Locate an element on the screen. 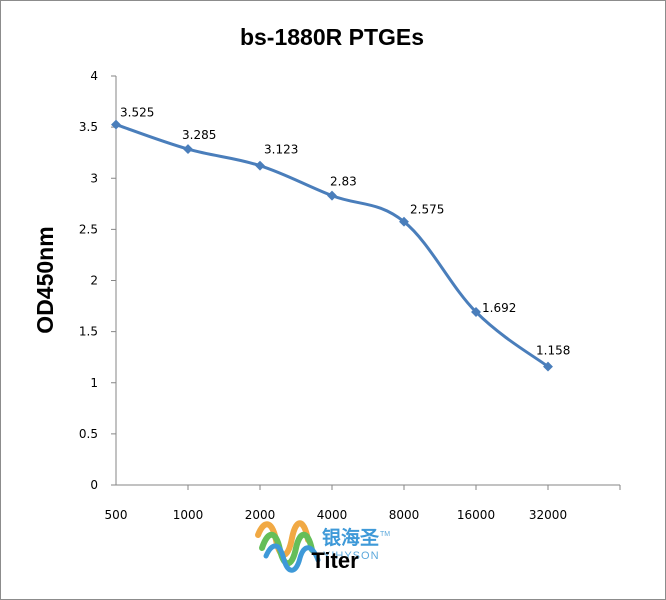 Image resolution: width=666 pixels, height=600 pixels. x-tick-label: 4000 is located at coordinates (332, 515).